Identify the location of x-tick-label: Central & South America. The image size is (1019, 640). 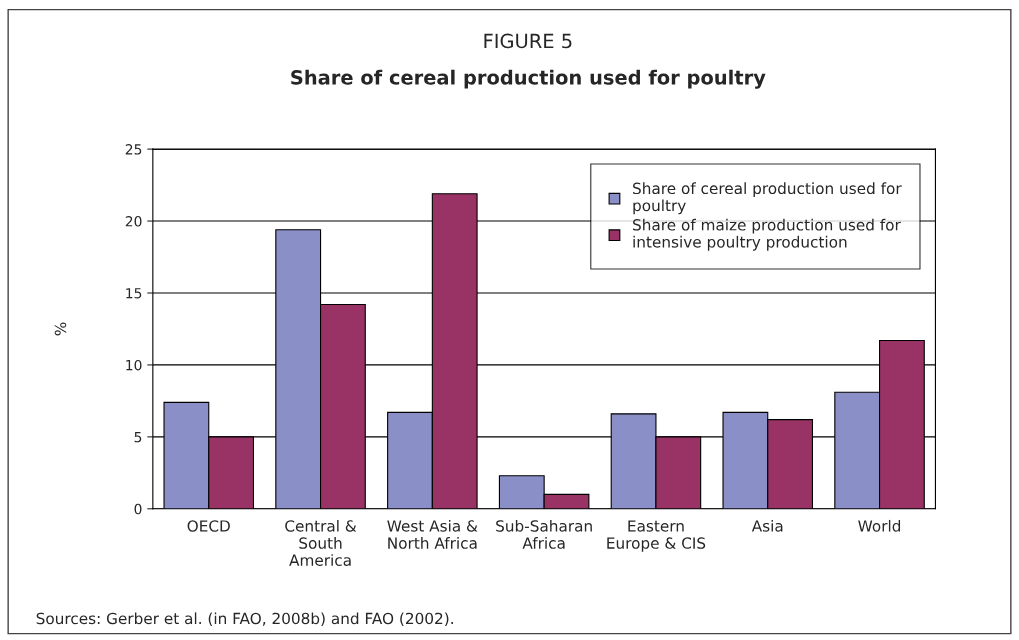
(321, 542).